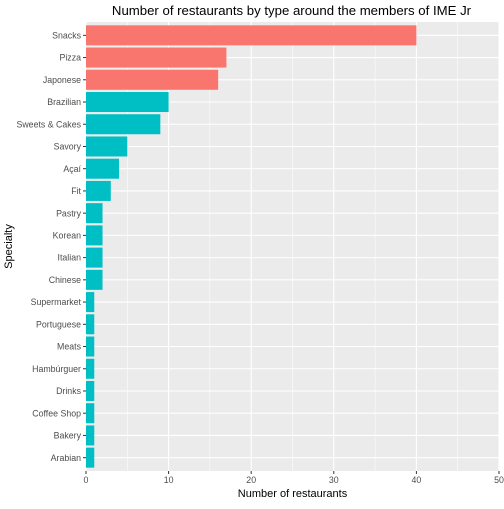  I want to click on y-tick-label: Savory, so click(68, 147).